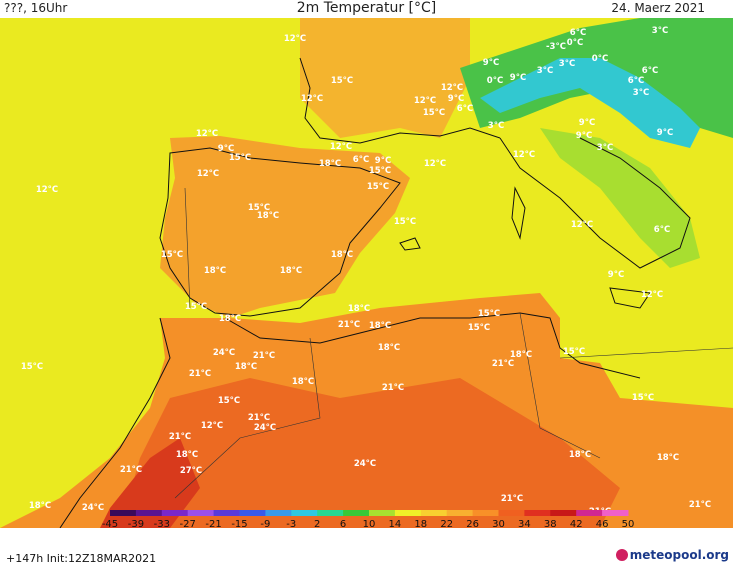  Describe the element at coordinates (369, 523) in the screenshot. I see `legend-tick-label: 10` at that location.